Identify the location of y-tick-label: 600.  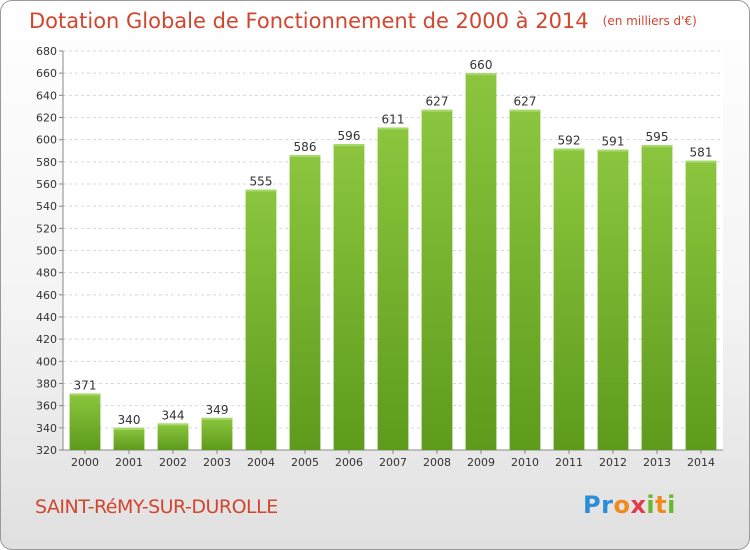
(46, 140).